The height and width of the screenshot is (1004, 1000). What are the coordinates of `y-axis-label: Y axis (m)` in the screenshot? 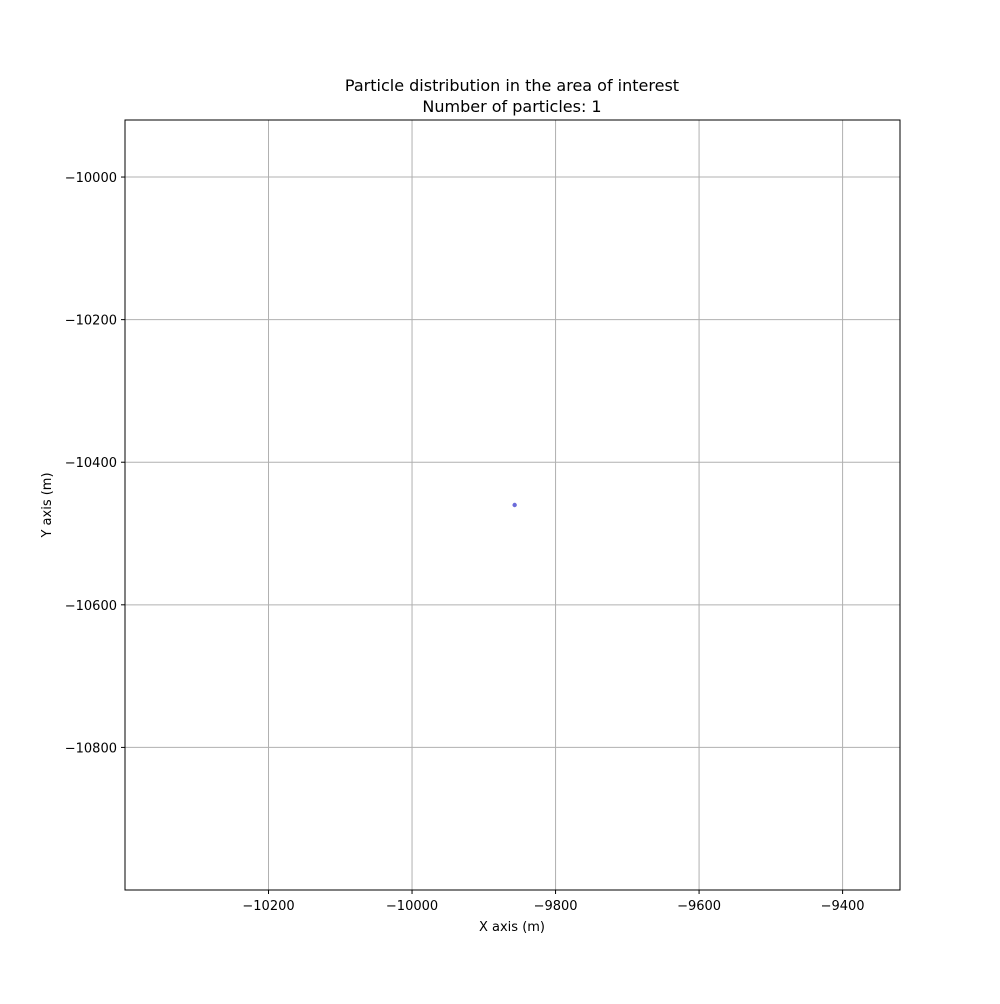 It's located at (47, 505).